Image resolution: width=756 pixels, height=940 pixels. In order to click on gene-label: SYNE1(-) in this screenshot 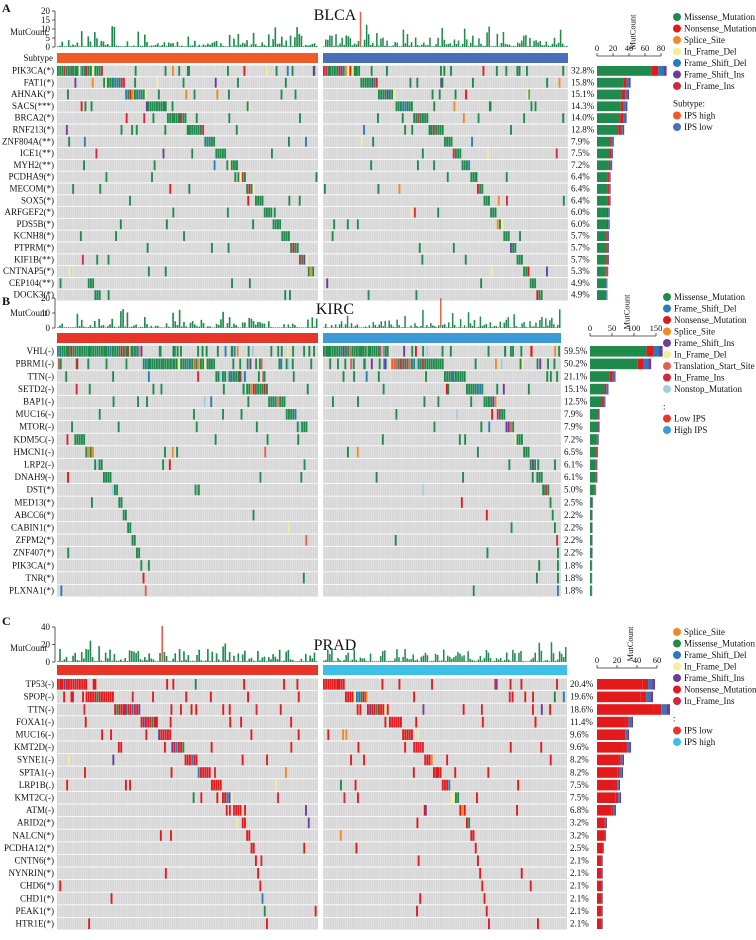, I will do `click(35, 760)`.